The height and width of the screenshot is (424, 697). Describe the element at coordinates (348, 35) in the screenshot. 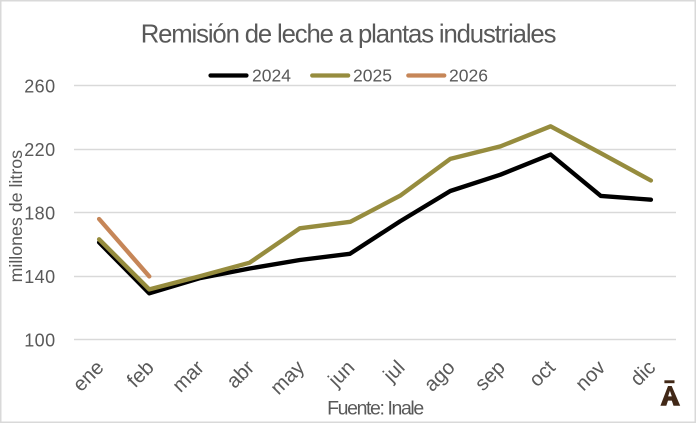

I see `svg-text:Remisión de leche a plantas in: Remisión de leche a plantas industriales` at that location.